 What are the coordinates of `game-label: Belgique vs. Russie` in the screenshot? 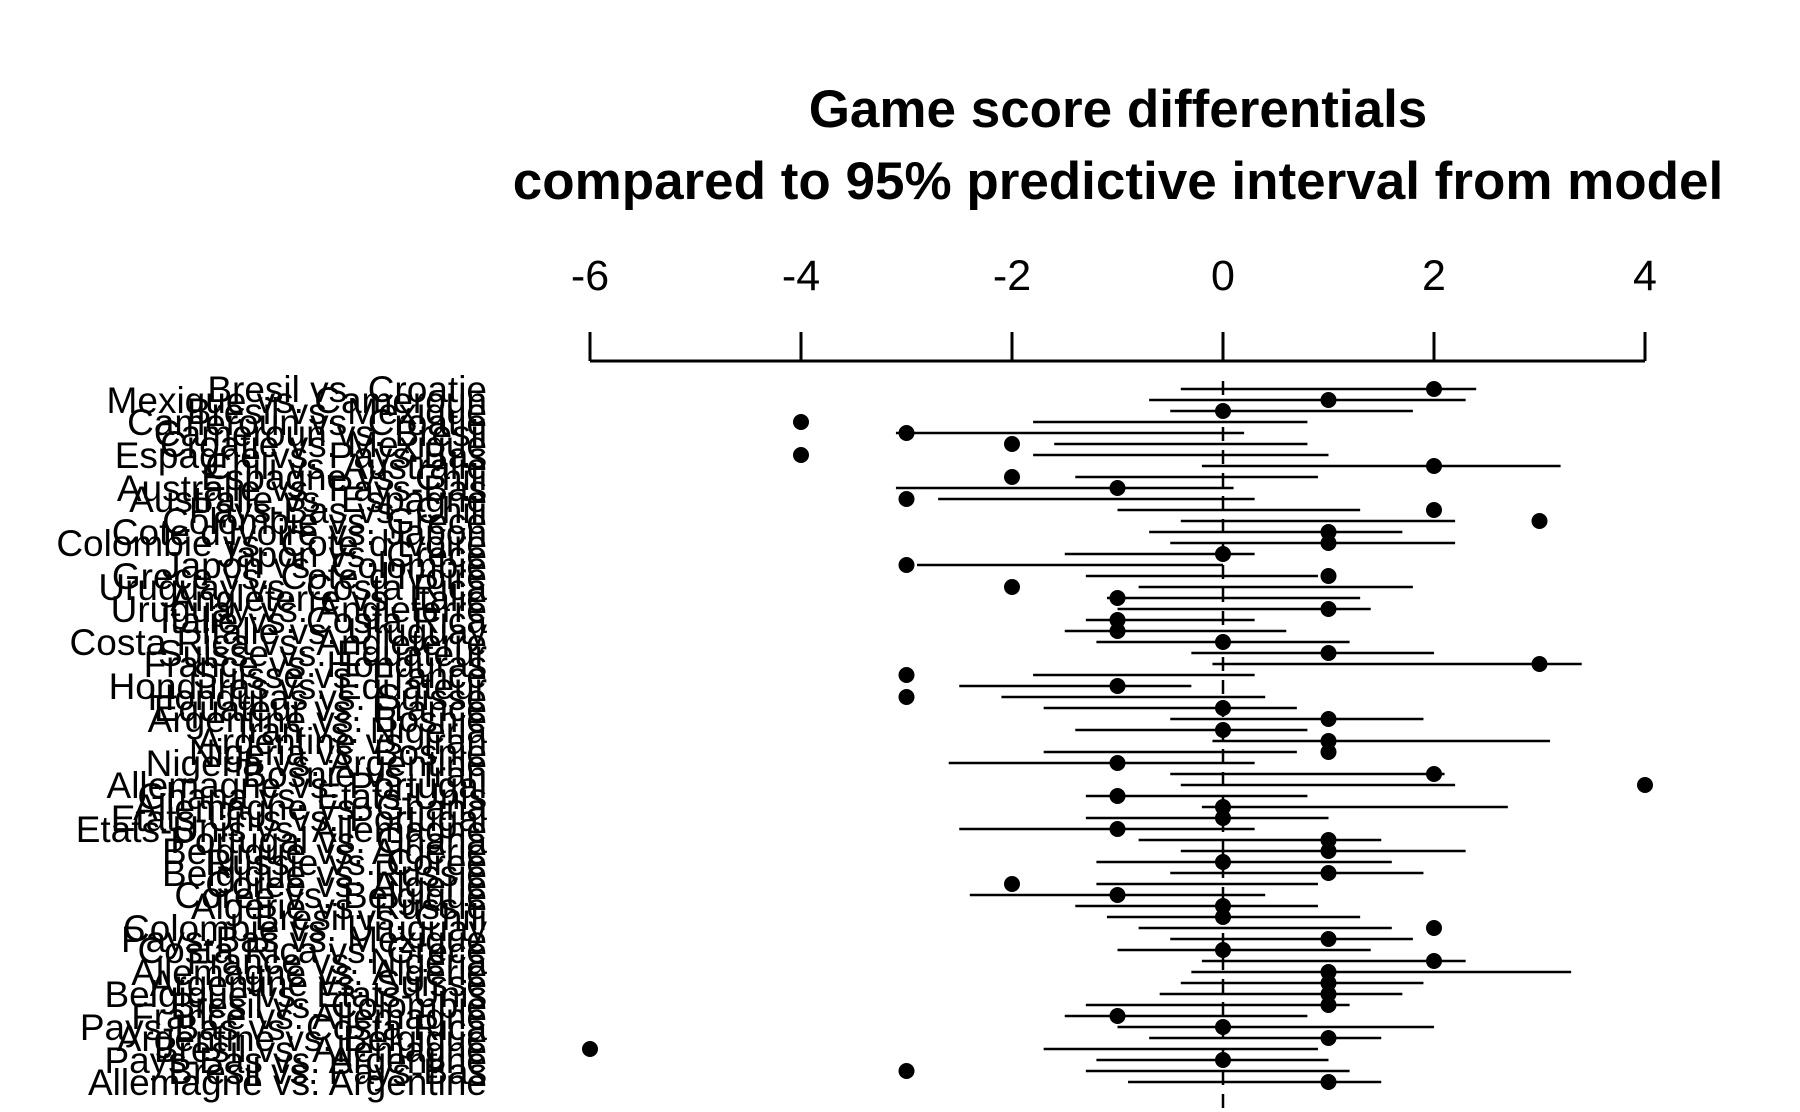 It's located at (324, 873).